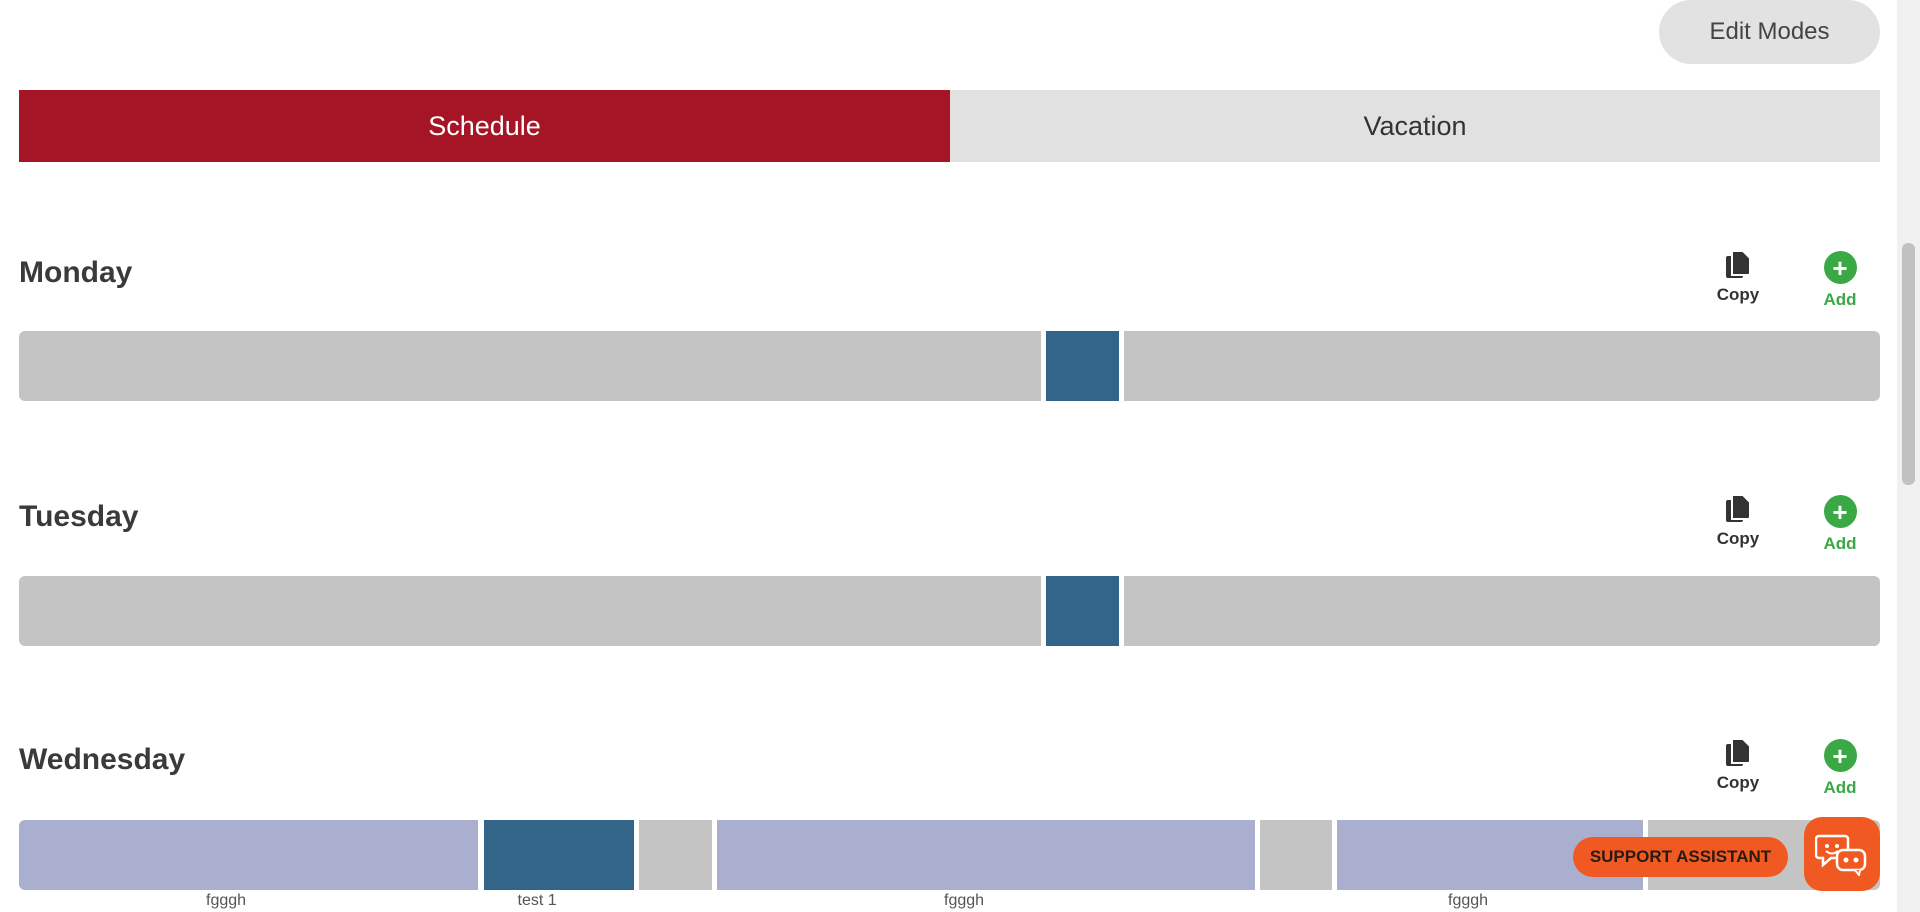  I want to click on mode-tabs: Schedule Vacation, so click(949, 126).